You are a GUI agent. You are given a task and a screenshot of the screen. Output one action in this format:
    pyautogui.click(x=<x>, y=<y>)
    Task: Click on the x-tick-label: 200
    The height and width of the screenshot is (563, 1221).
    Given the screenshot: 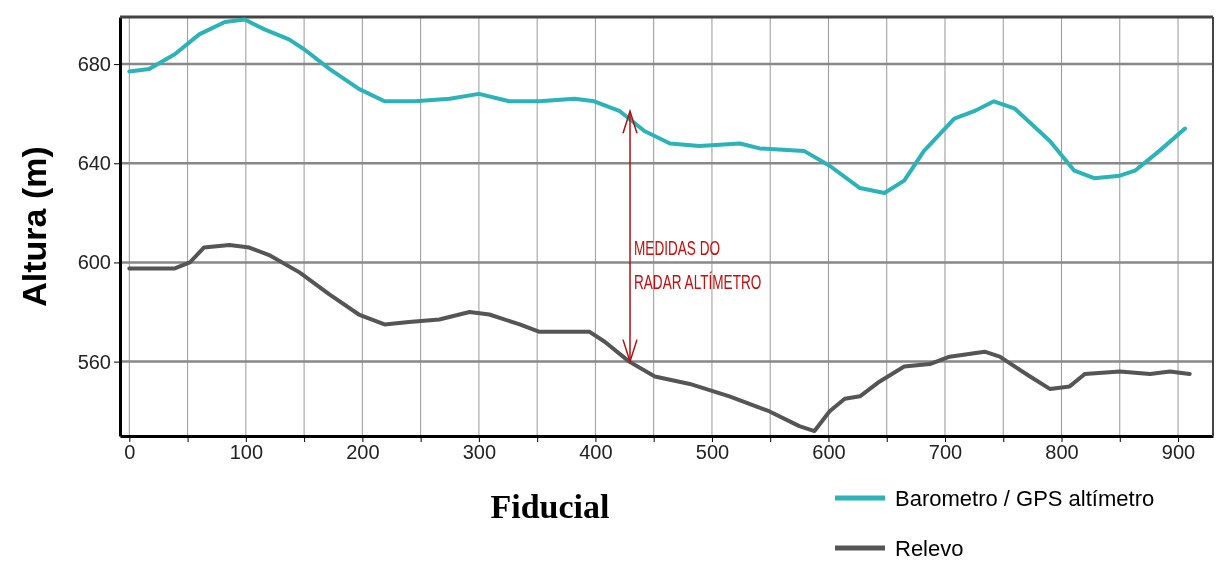 What is the action you would take?
    pyautogui.click(x=363, y=452)
    